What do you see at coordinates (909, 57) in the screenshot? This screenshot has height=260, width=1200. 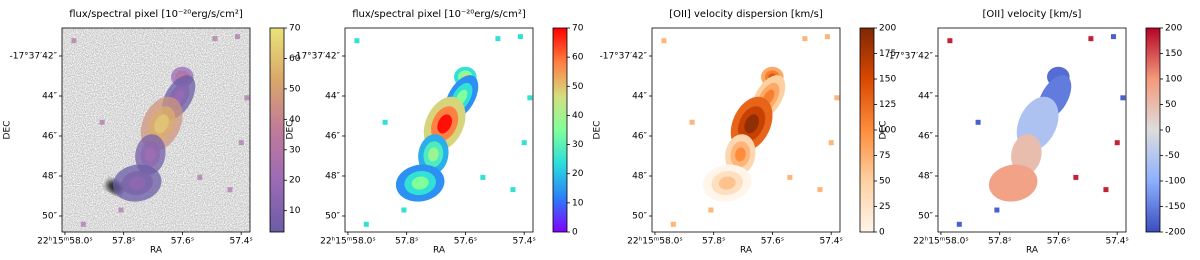 I see `y-tick-label: -17°37′42″` at bounding box center [909, 57].